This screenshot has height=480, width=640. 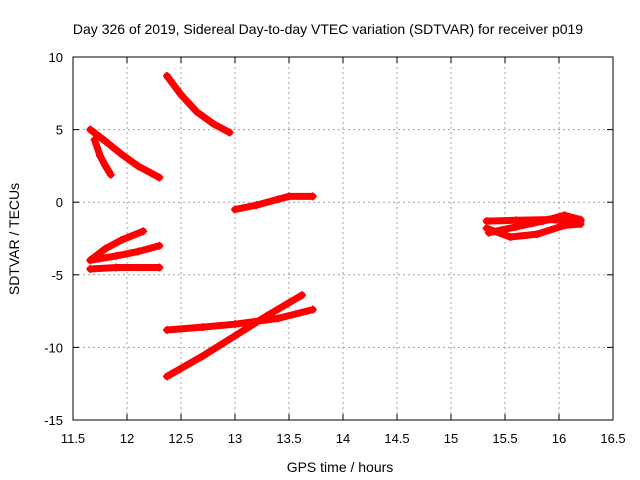 What do you see at coordinates (340, 467) in the screenshot?
I see `x-axis-label: GPS time / hours` at bounding box center [340, 467].